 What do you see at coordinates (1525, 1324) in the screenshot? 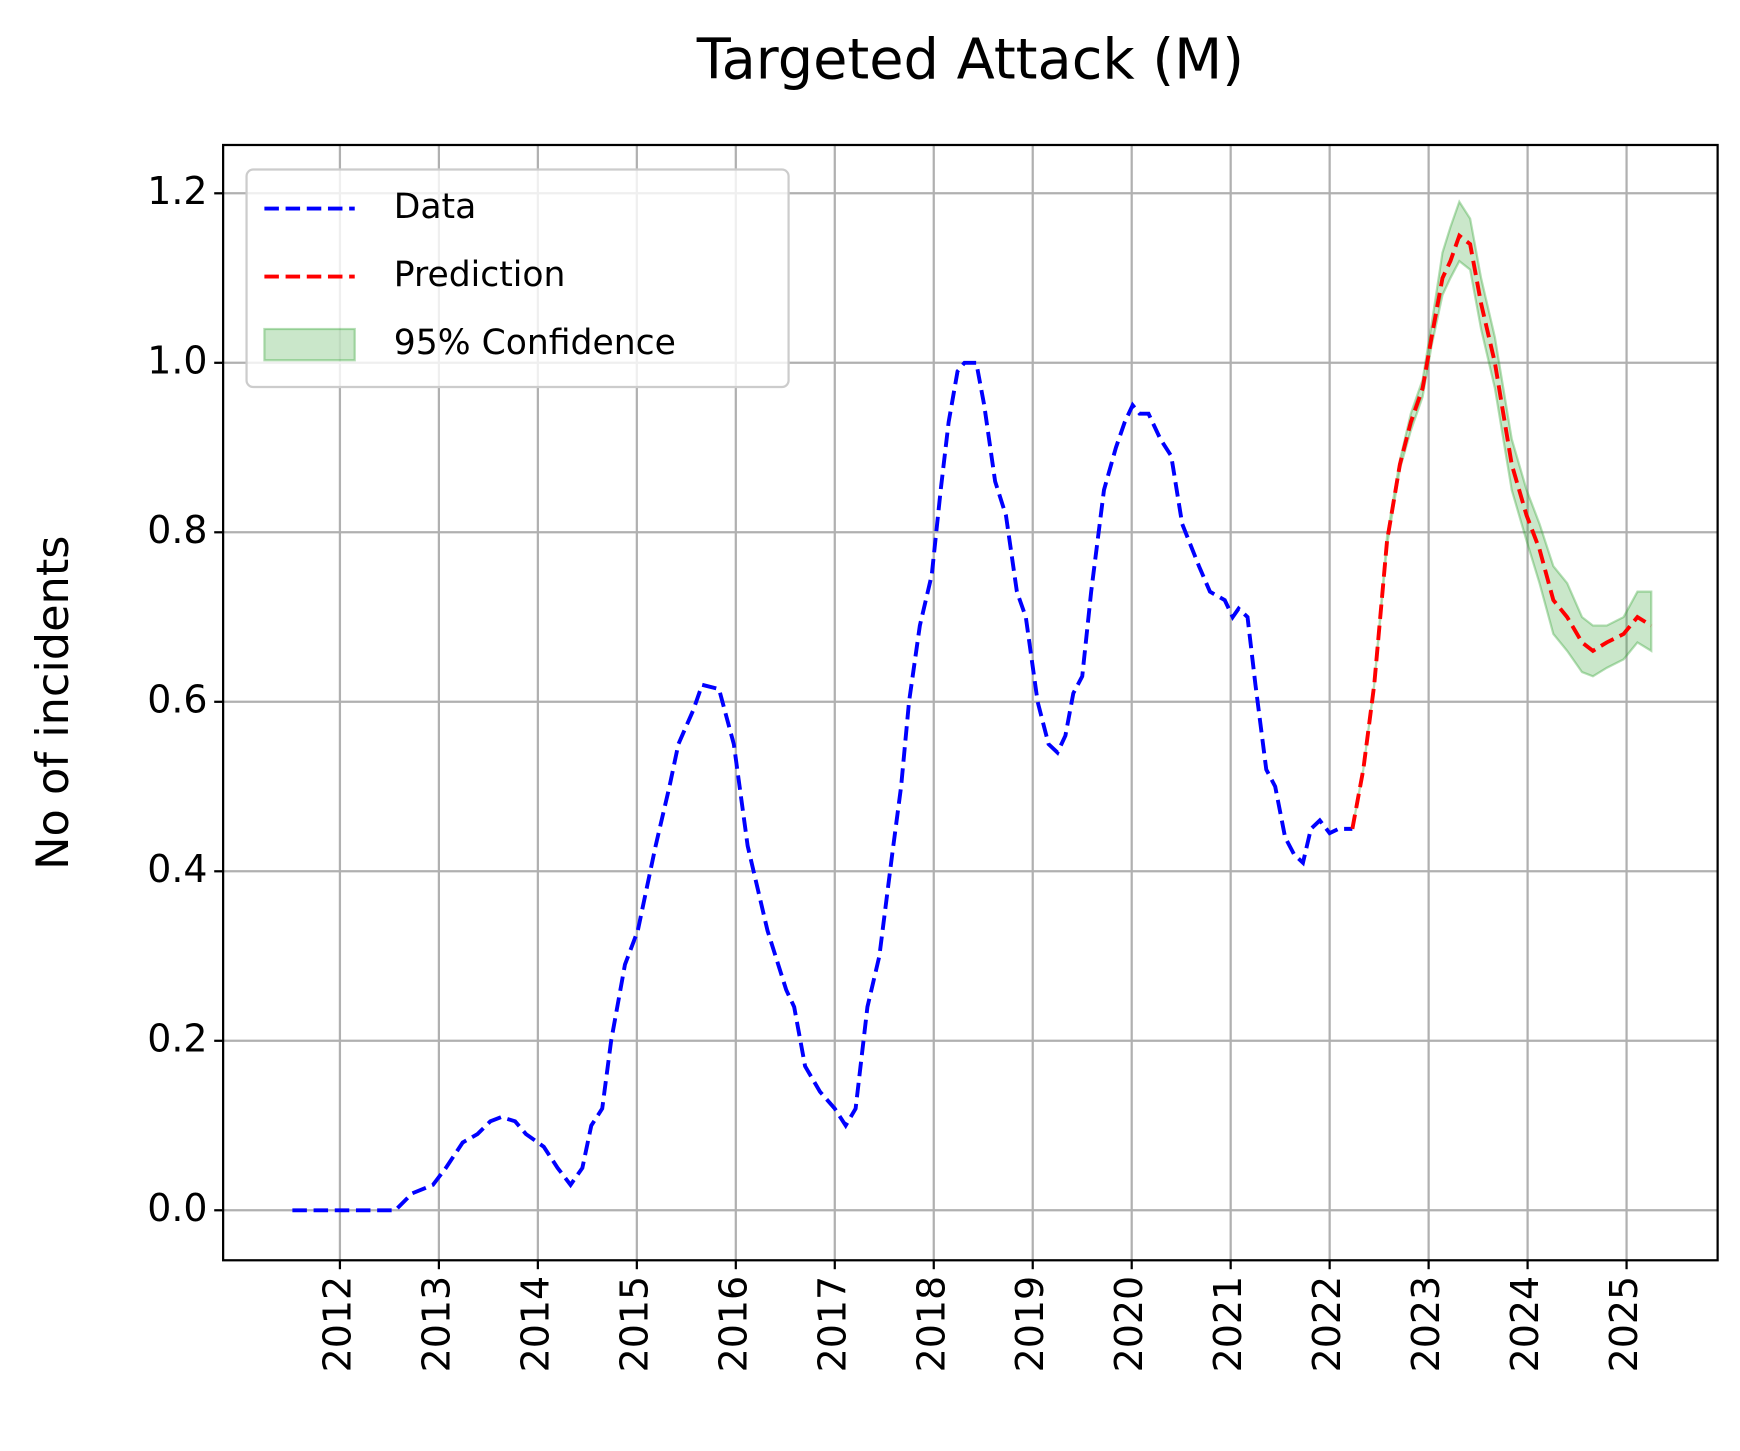
I see `x-tick-label: 2024` at bounding box center [1525, 1324].